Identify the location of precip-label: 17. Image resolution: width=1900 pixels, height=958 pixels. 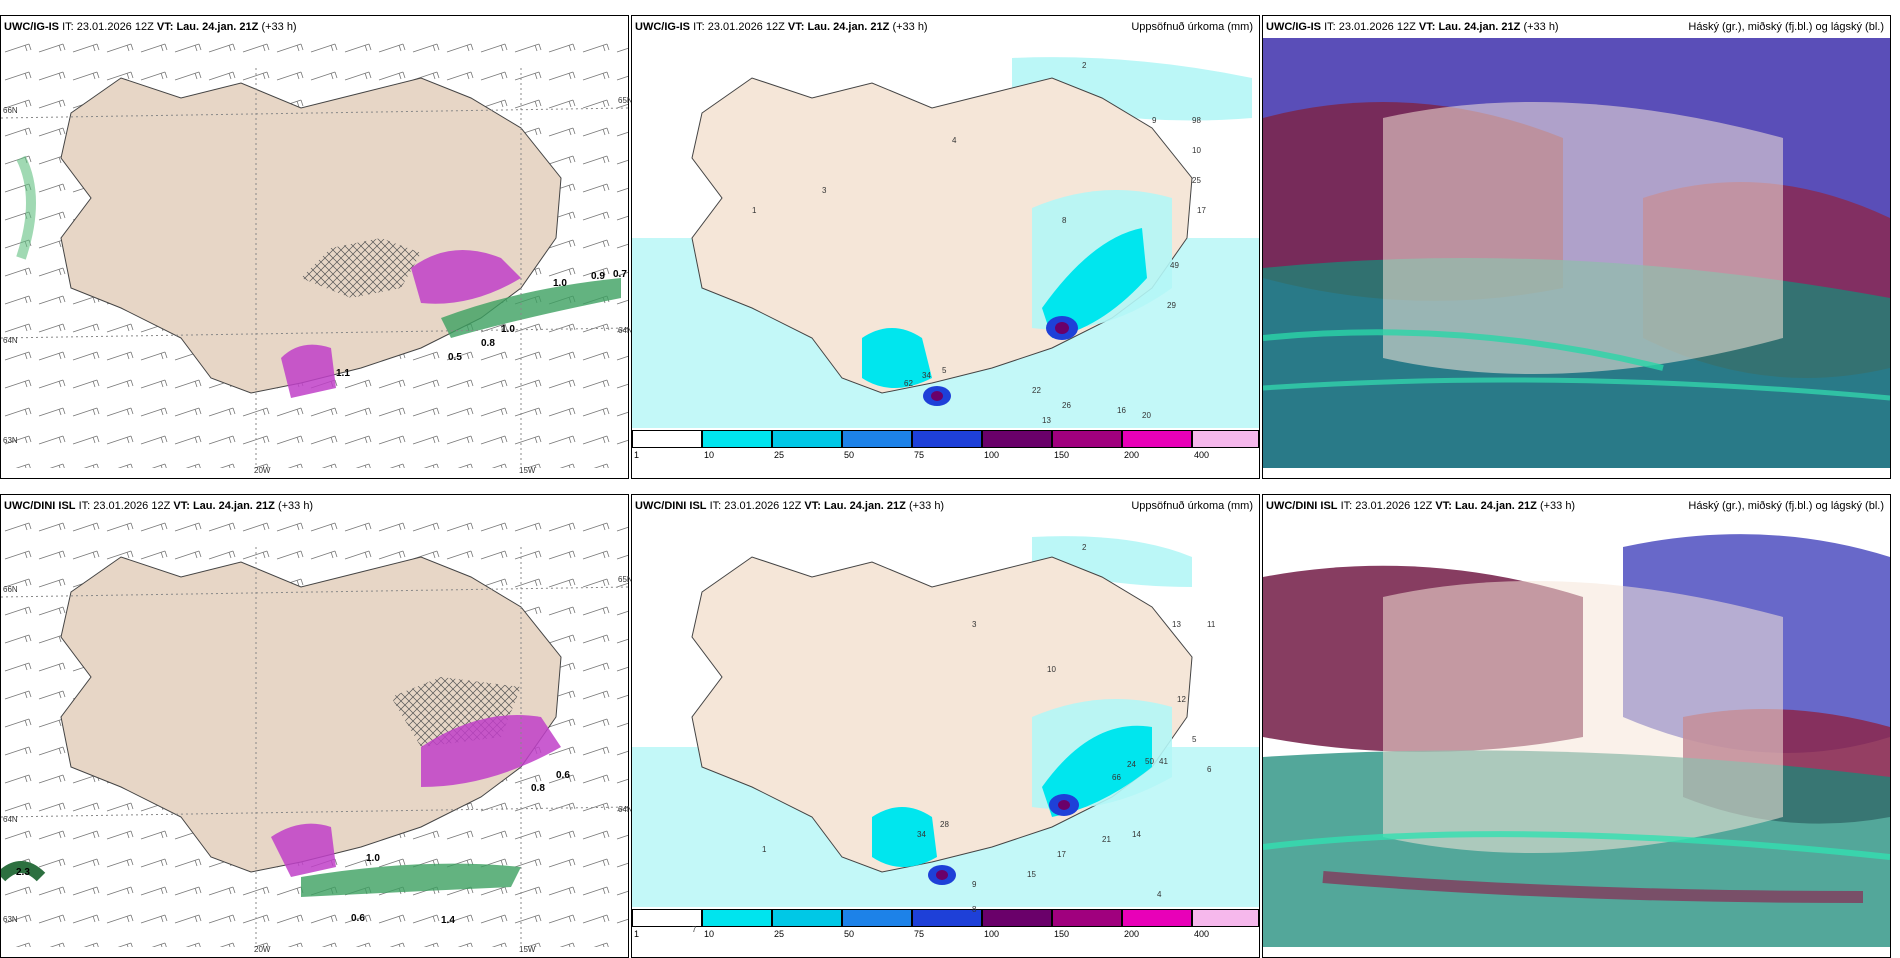
(1061, 854).